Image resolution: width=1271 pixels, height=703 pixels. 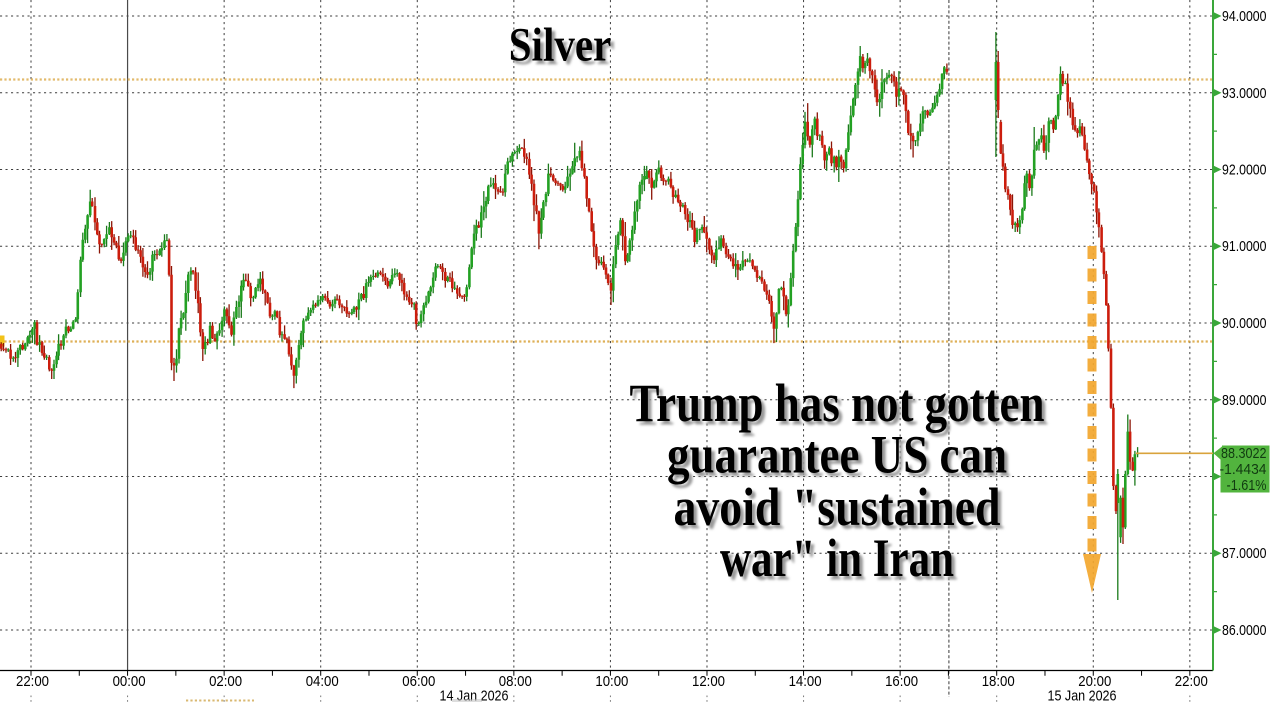 I want to click on svg-text: 14:00, so click(x=805, y=681).